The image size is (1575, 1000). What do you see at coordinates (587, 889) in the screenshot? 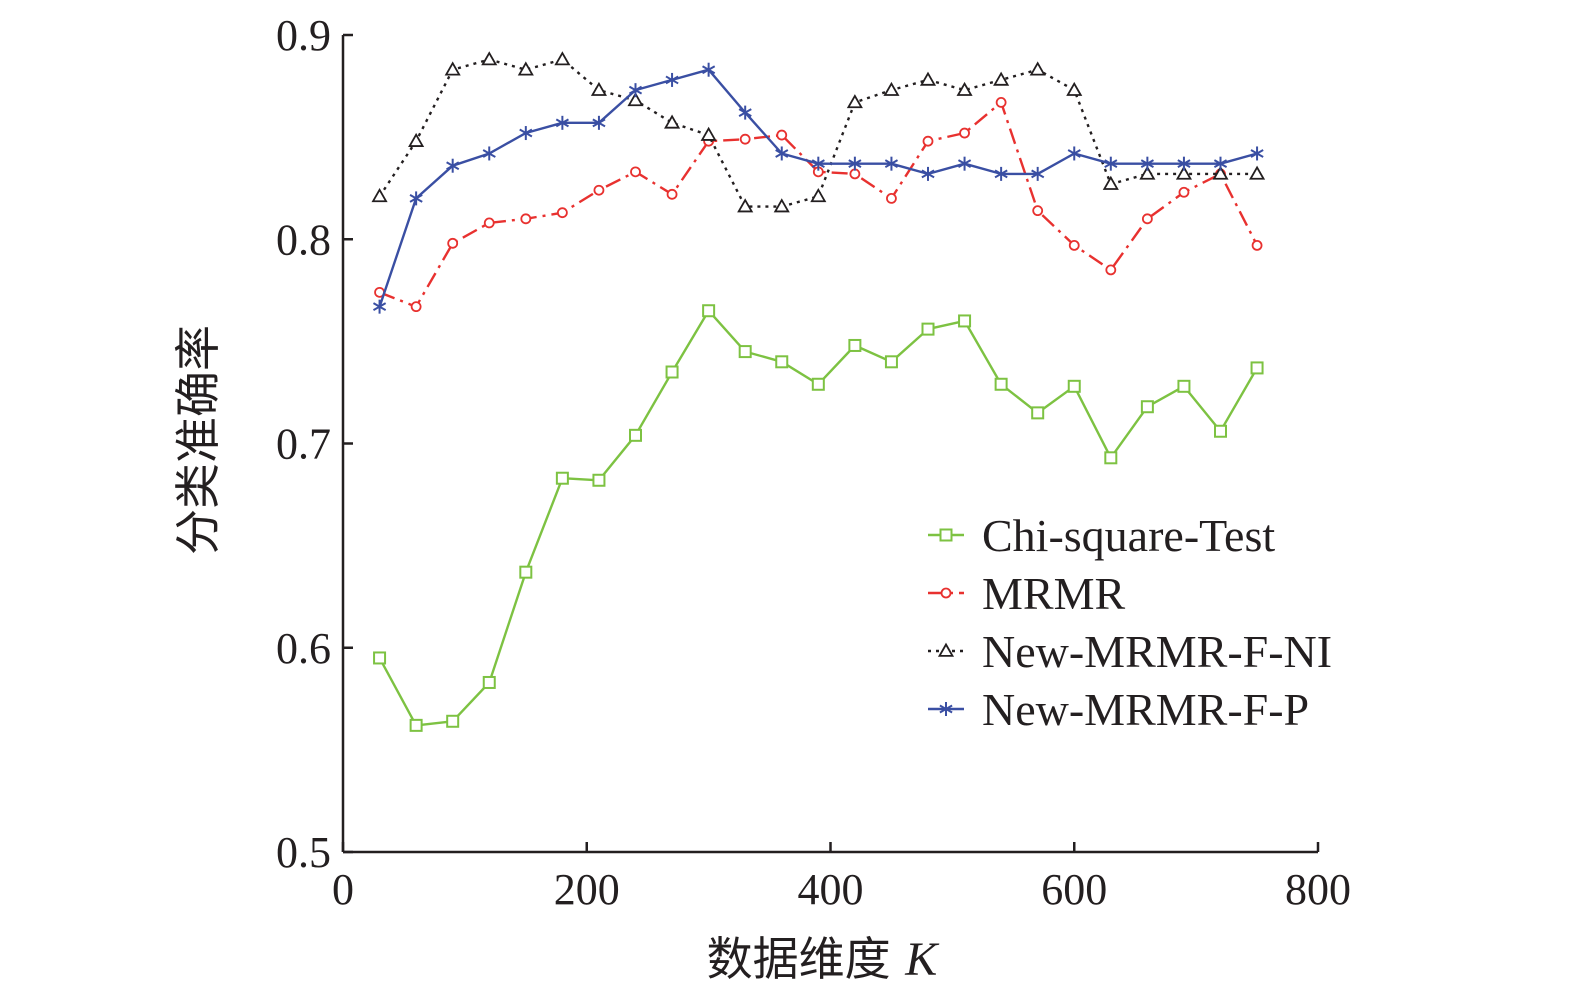
I see `x-tick-label: 200` at bounding box center [587, 889].